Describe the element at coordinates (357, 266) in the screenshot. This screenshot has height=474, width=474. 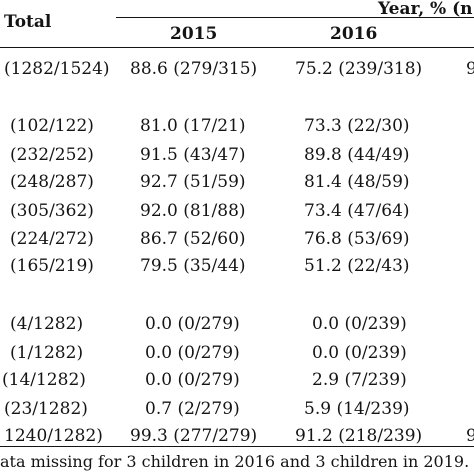
I see `cell-2016: 51.2 (22/43)` at that location.